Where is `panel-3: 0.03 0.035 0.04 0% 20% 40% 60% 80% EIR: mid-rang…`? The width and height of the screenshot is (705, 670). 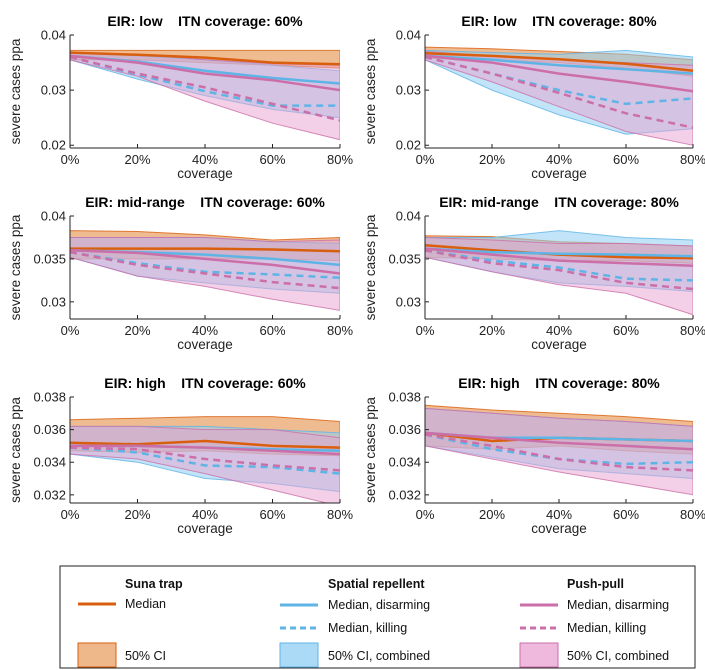
panel-3: 0.03 0.035 0.04 0% 20% 40% 60% 80% EIR: mid-rang… is located at coordinates (180, 273).